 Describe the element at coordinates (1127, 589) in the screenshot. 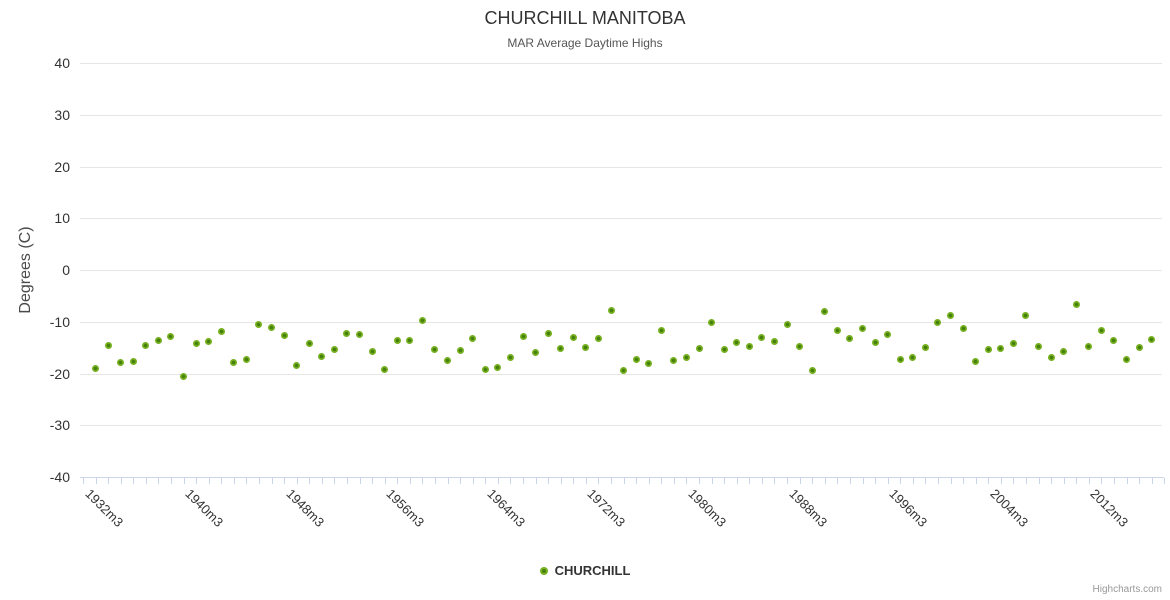

I see `highcharts-credits-link: Highcharts.com` at that location.